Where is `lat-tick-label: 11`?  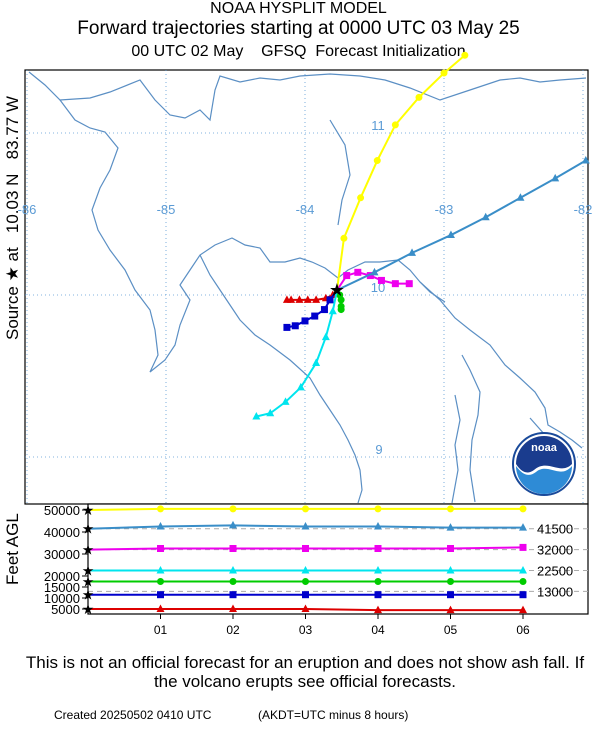
lat-tick-label: 11 is located at coordinates (378, 125).